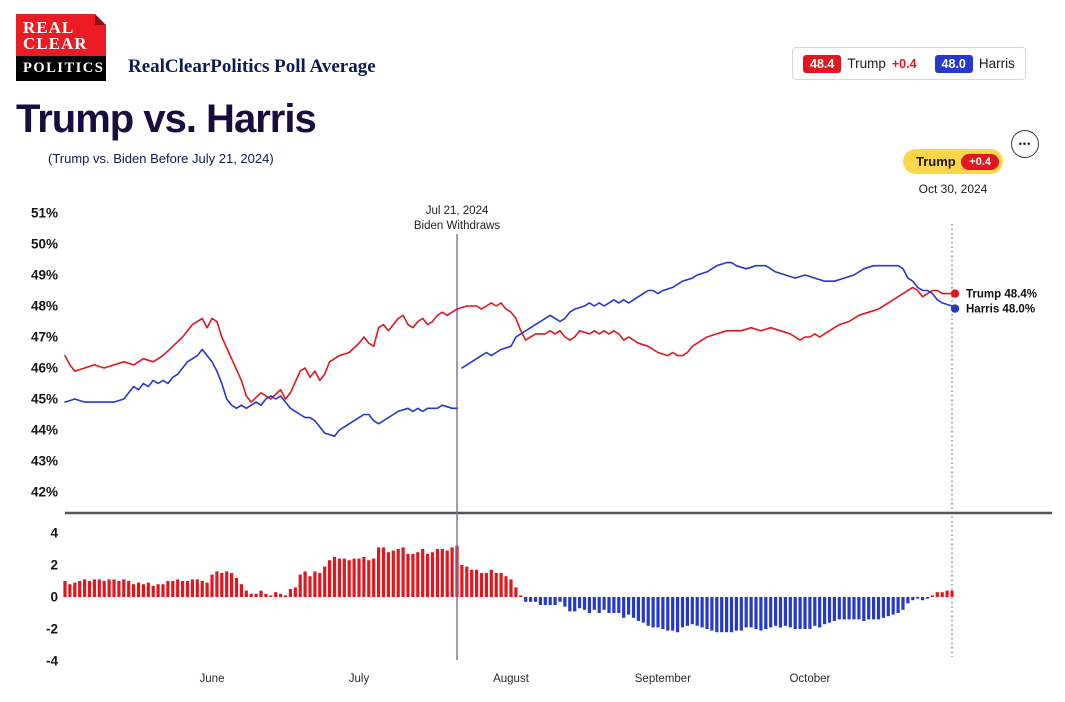  I want to click on svg-text: 43%, so click(44, 461).